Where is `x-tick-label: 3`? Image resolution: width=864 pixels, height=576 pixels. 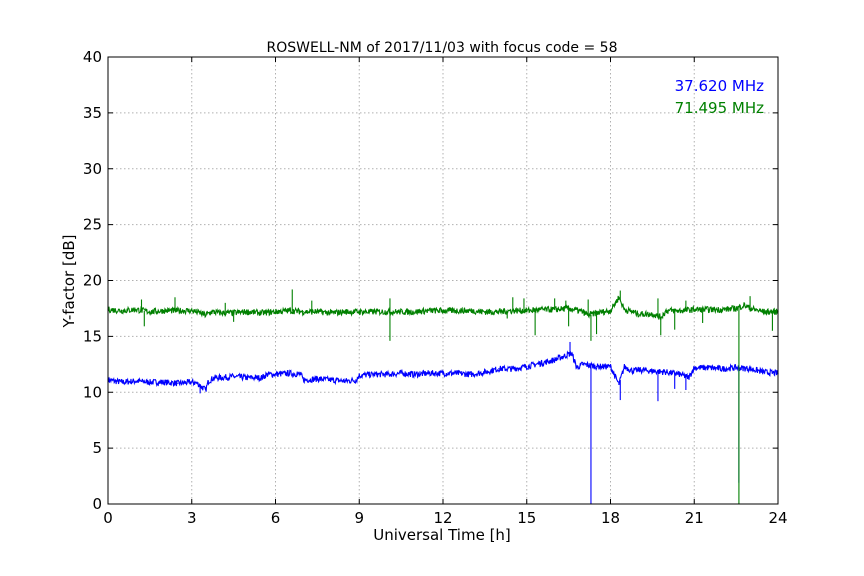 x-tick-label: 3 is located at coordinates (192, 518).